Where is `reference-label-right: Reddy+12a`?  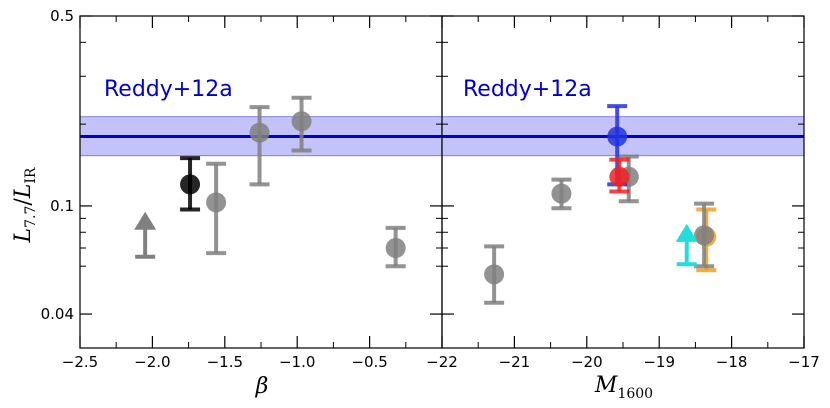
reference-label-right: Reddy+12a is located at coordinates (527, 89).